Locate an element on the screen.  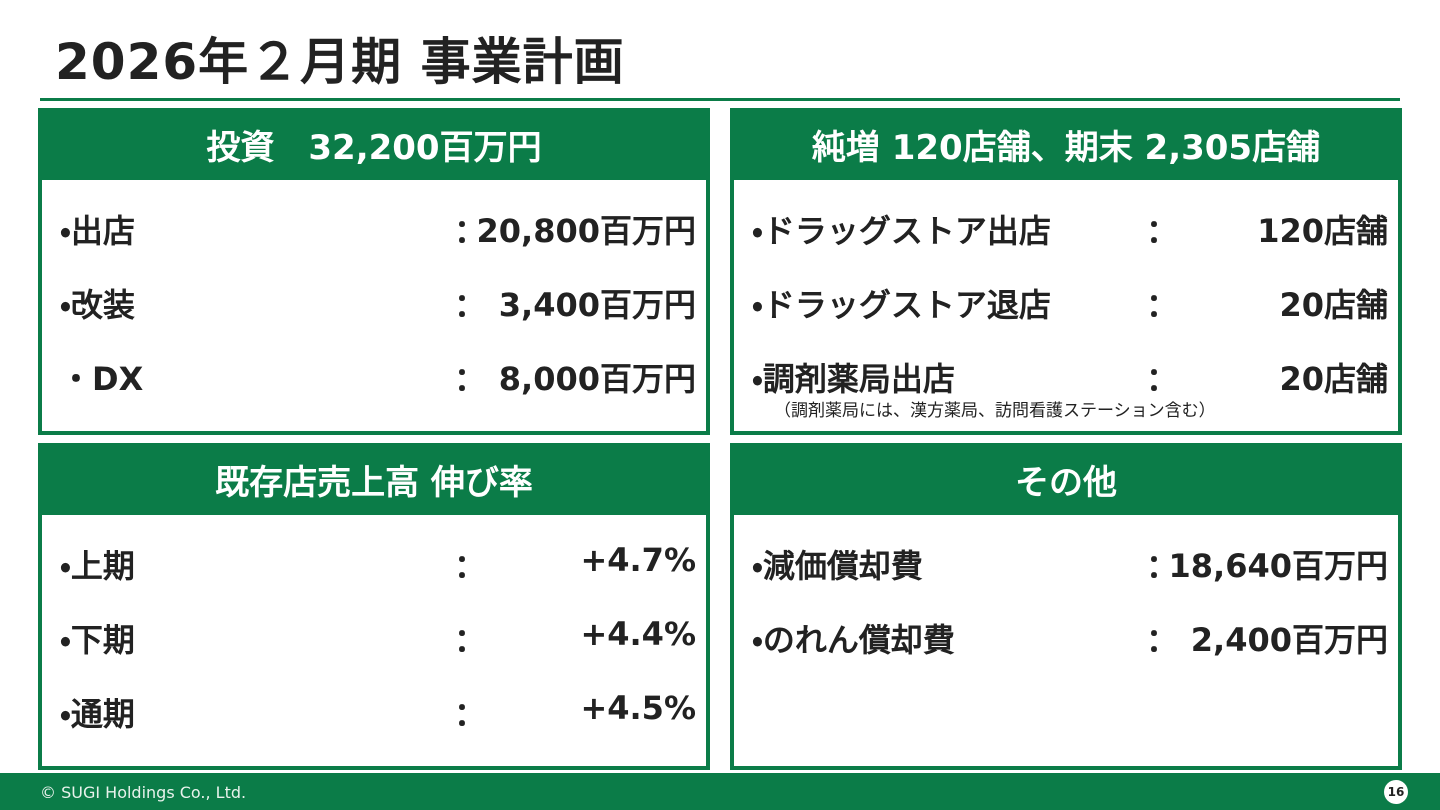
row-label: ・通期 is located at coordinates (97, 714).